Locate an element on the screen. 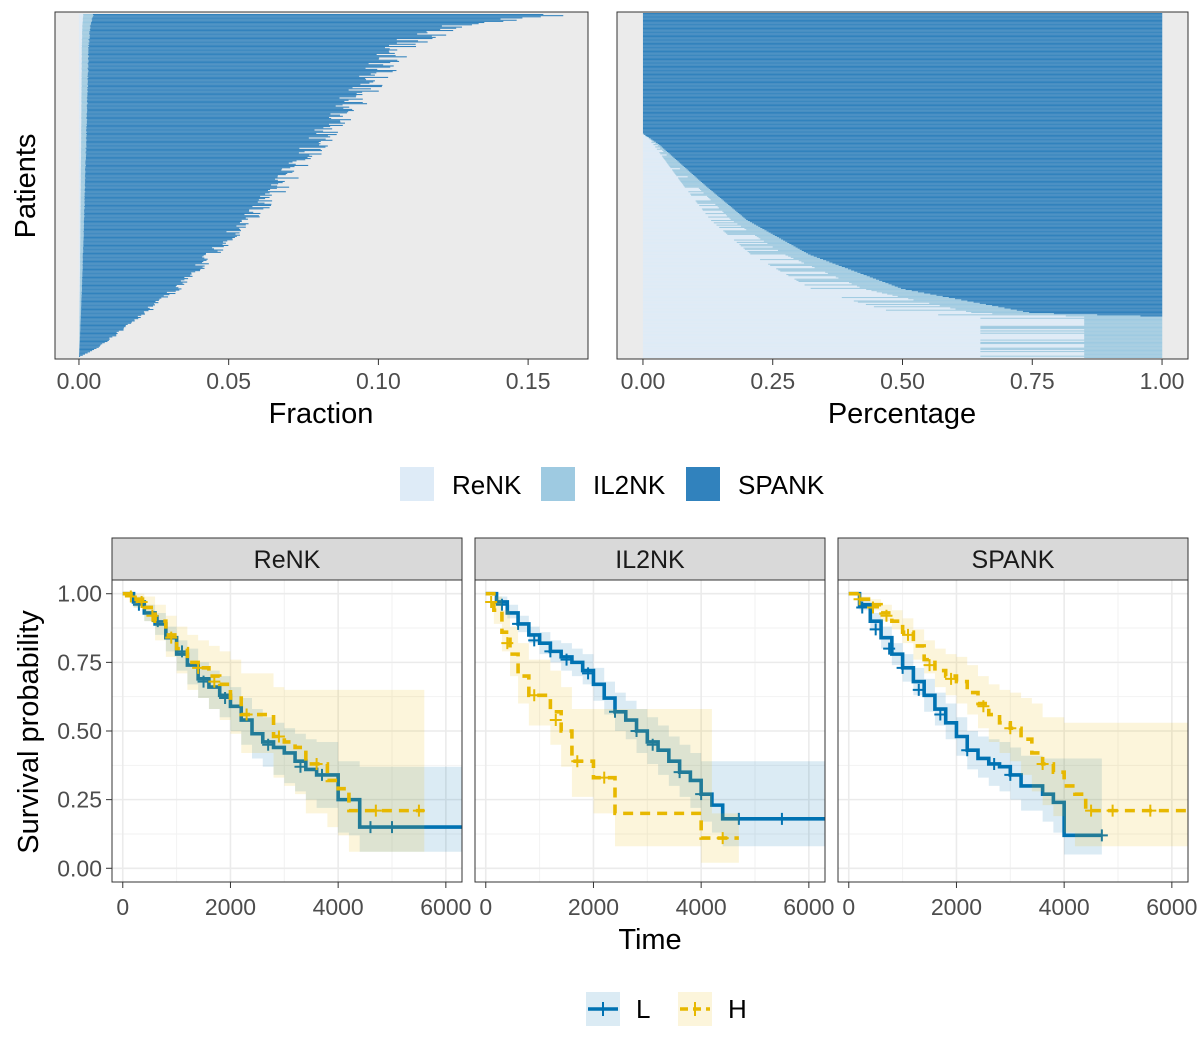  censor-mark-l is located at coordinates (994, 763).